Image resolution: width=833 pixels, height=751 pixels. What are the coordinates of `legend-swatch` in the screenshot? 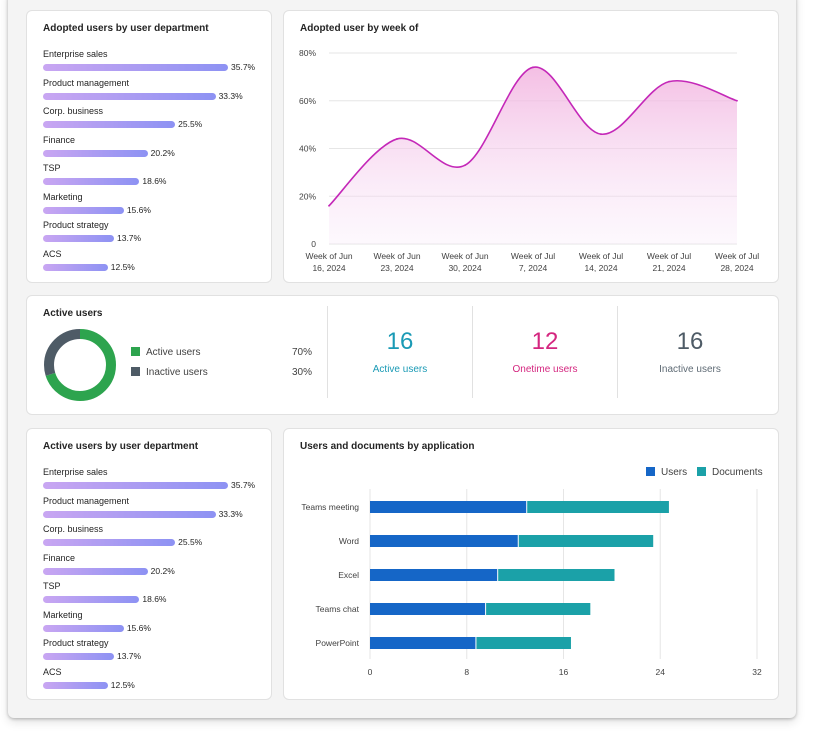 It's located at (701, 471).